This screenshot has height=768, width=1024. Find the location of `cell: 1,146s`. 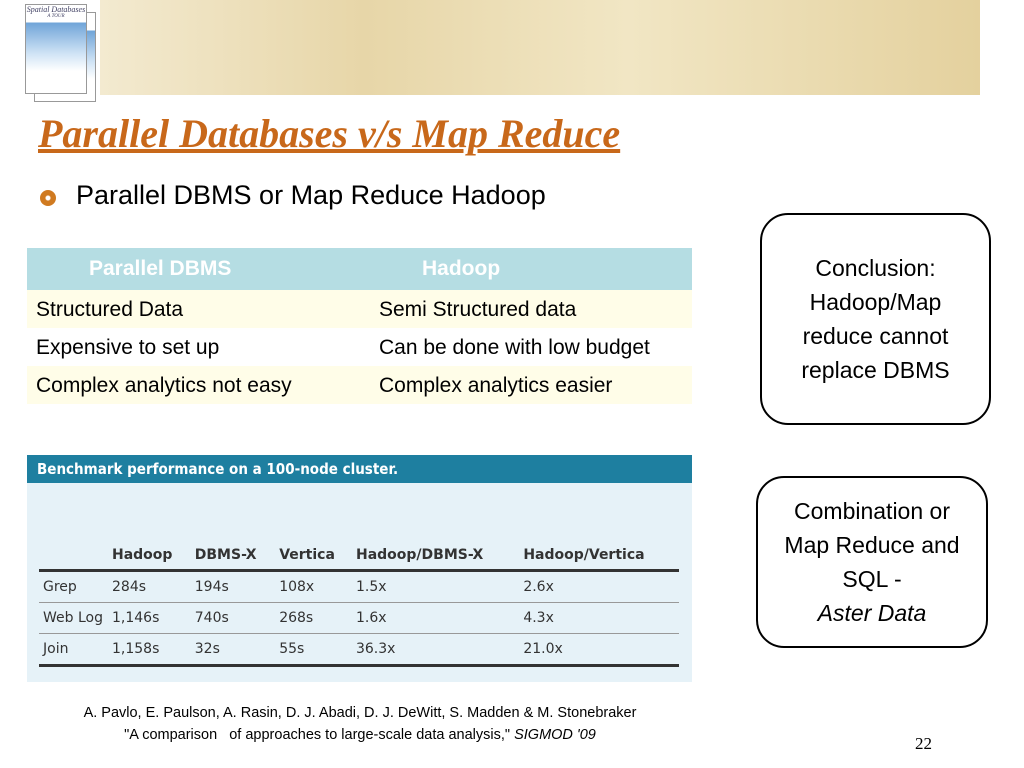

cell: 1,146s is located at coordinates (149, 618).